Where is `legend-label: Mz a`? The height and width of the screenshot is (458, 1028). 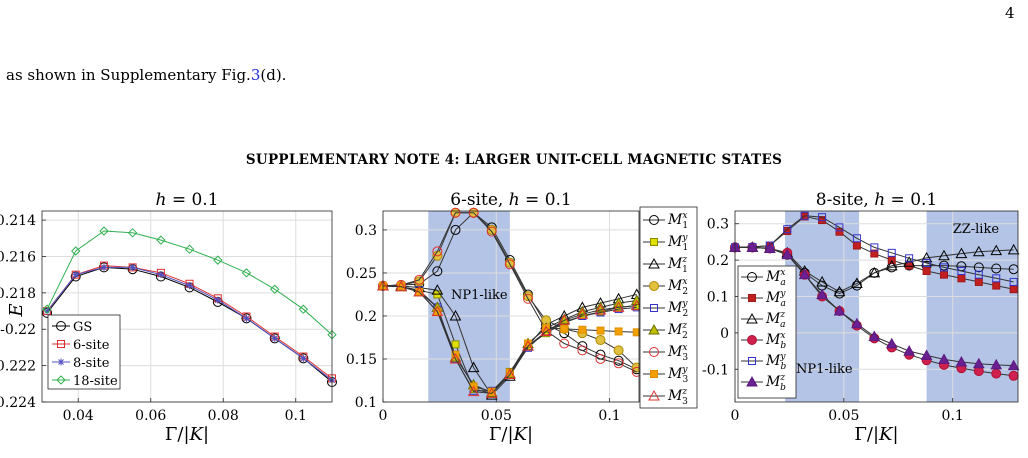 legend-label: Mz a is located at coordinates (775, 320).